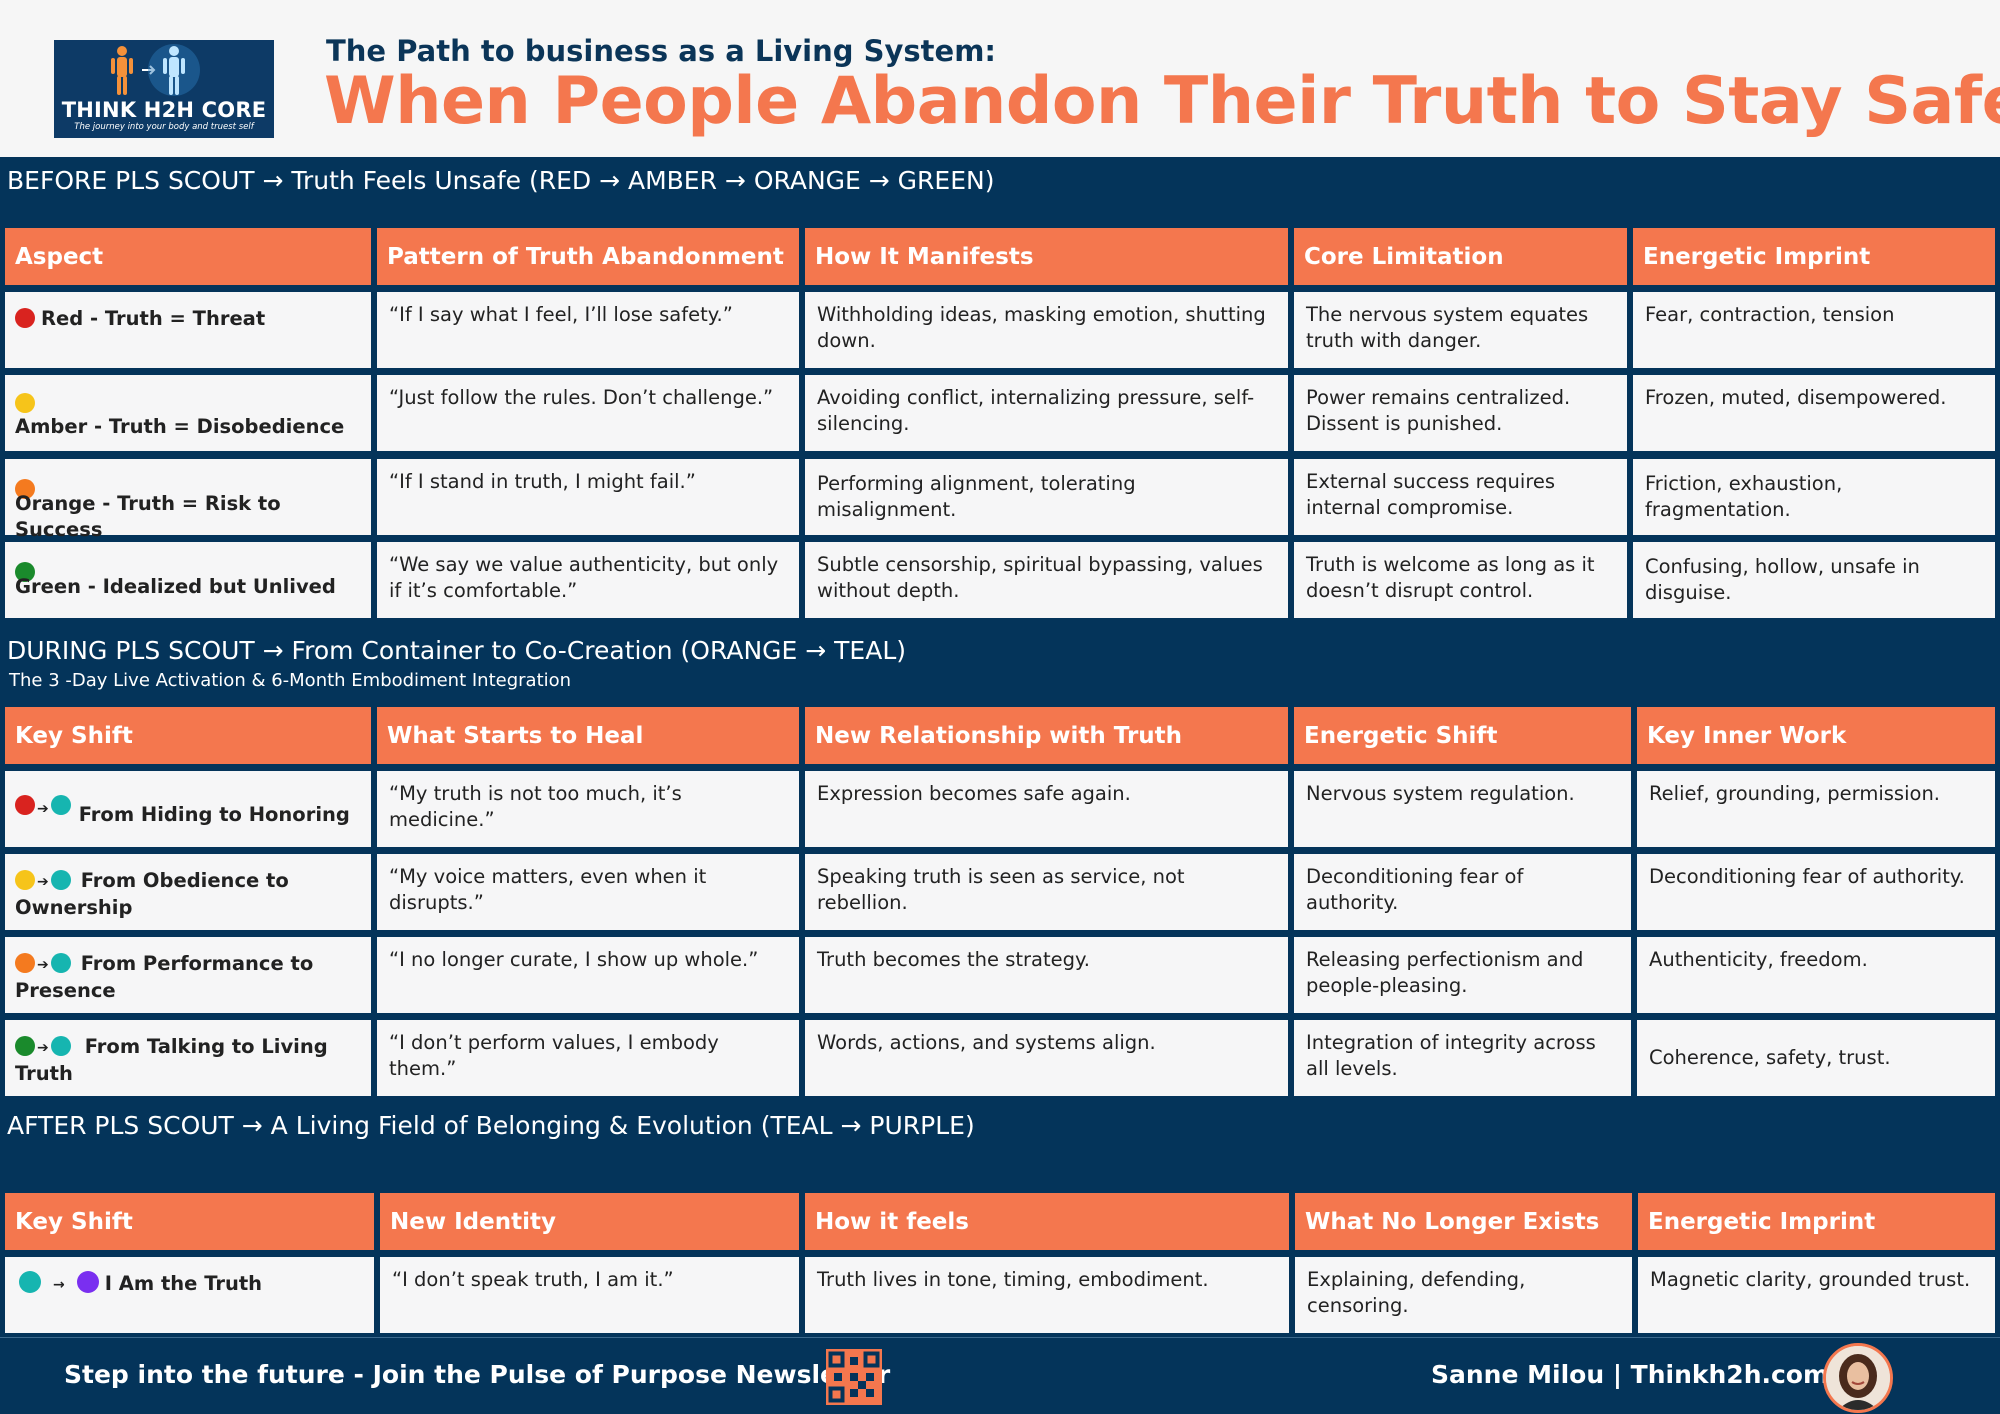  What do you see at coordinates (1814, 330) in the screenshot?
I see `before-row-imprint: Fear, contraction, tension` at bounding box center [1814, 330].